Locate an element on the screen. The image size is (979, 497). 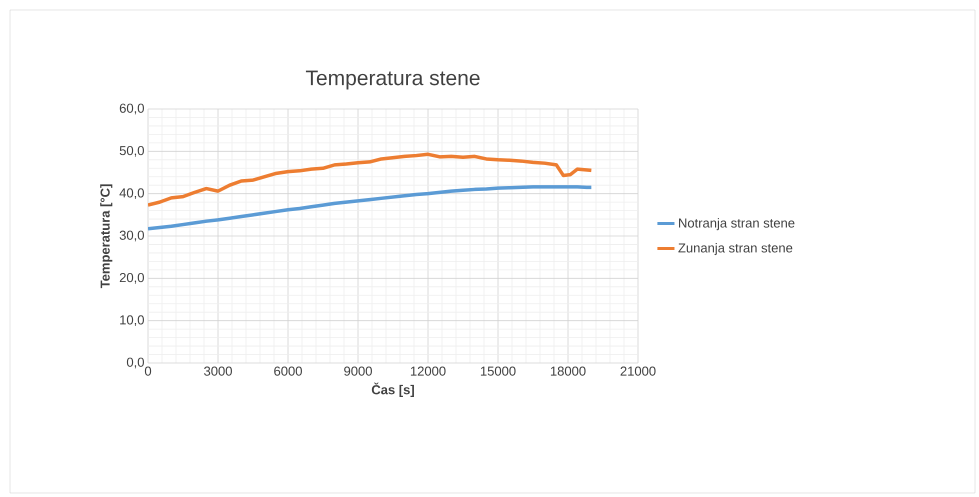
legend-label: Zunanja stran stene is located at coordinates (735, 249).